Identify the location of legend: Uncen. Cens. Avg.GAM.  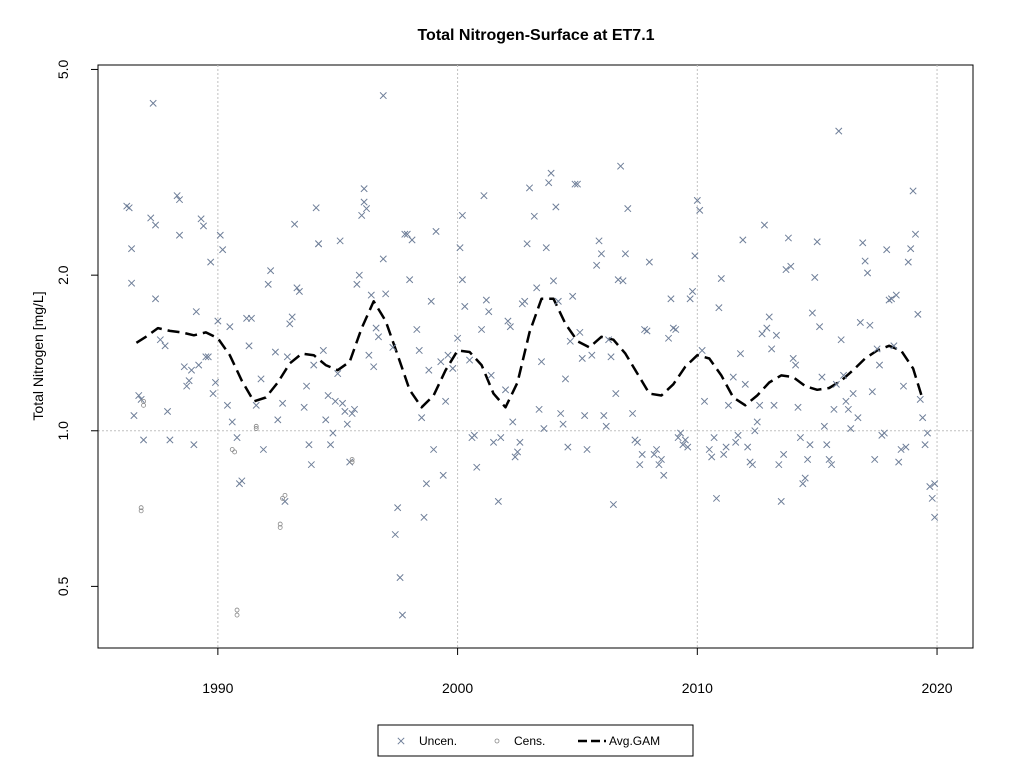
(535, 740).